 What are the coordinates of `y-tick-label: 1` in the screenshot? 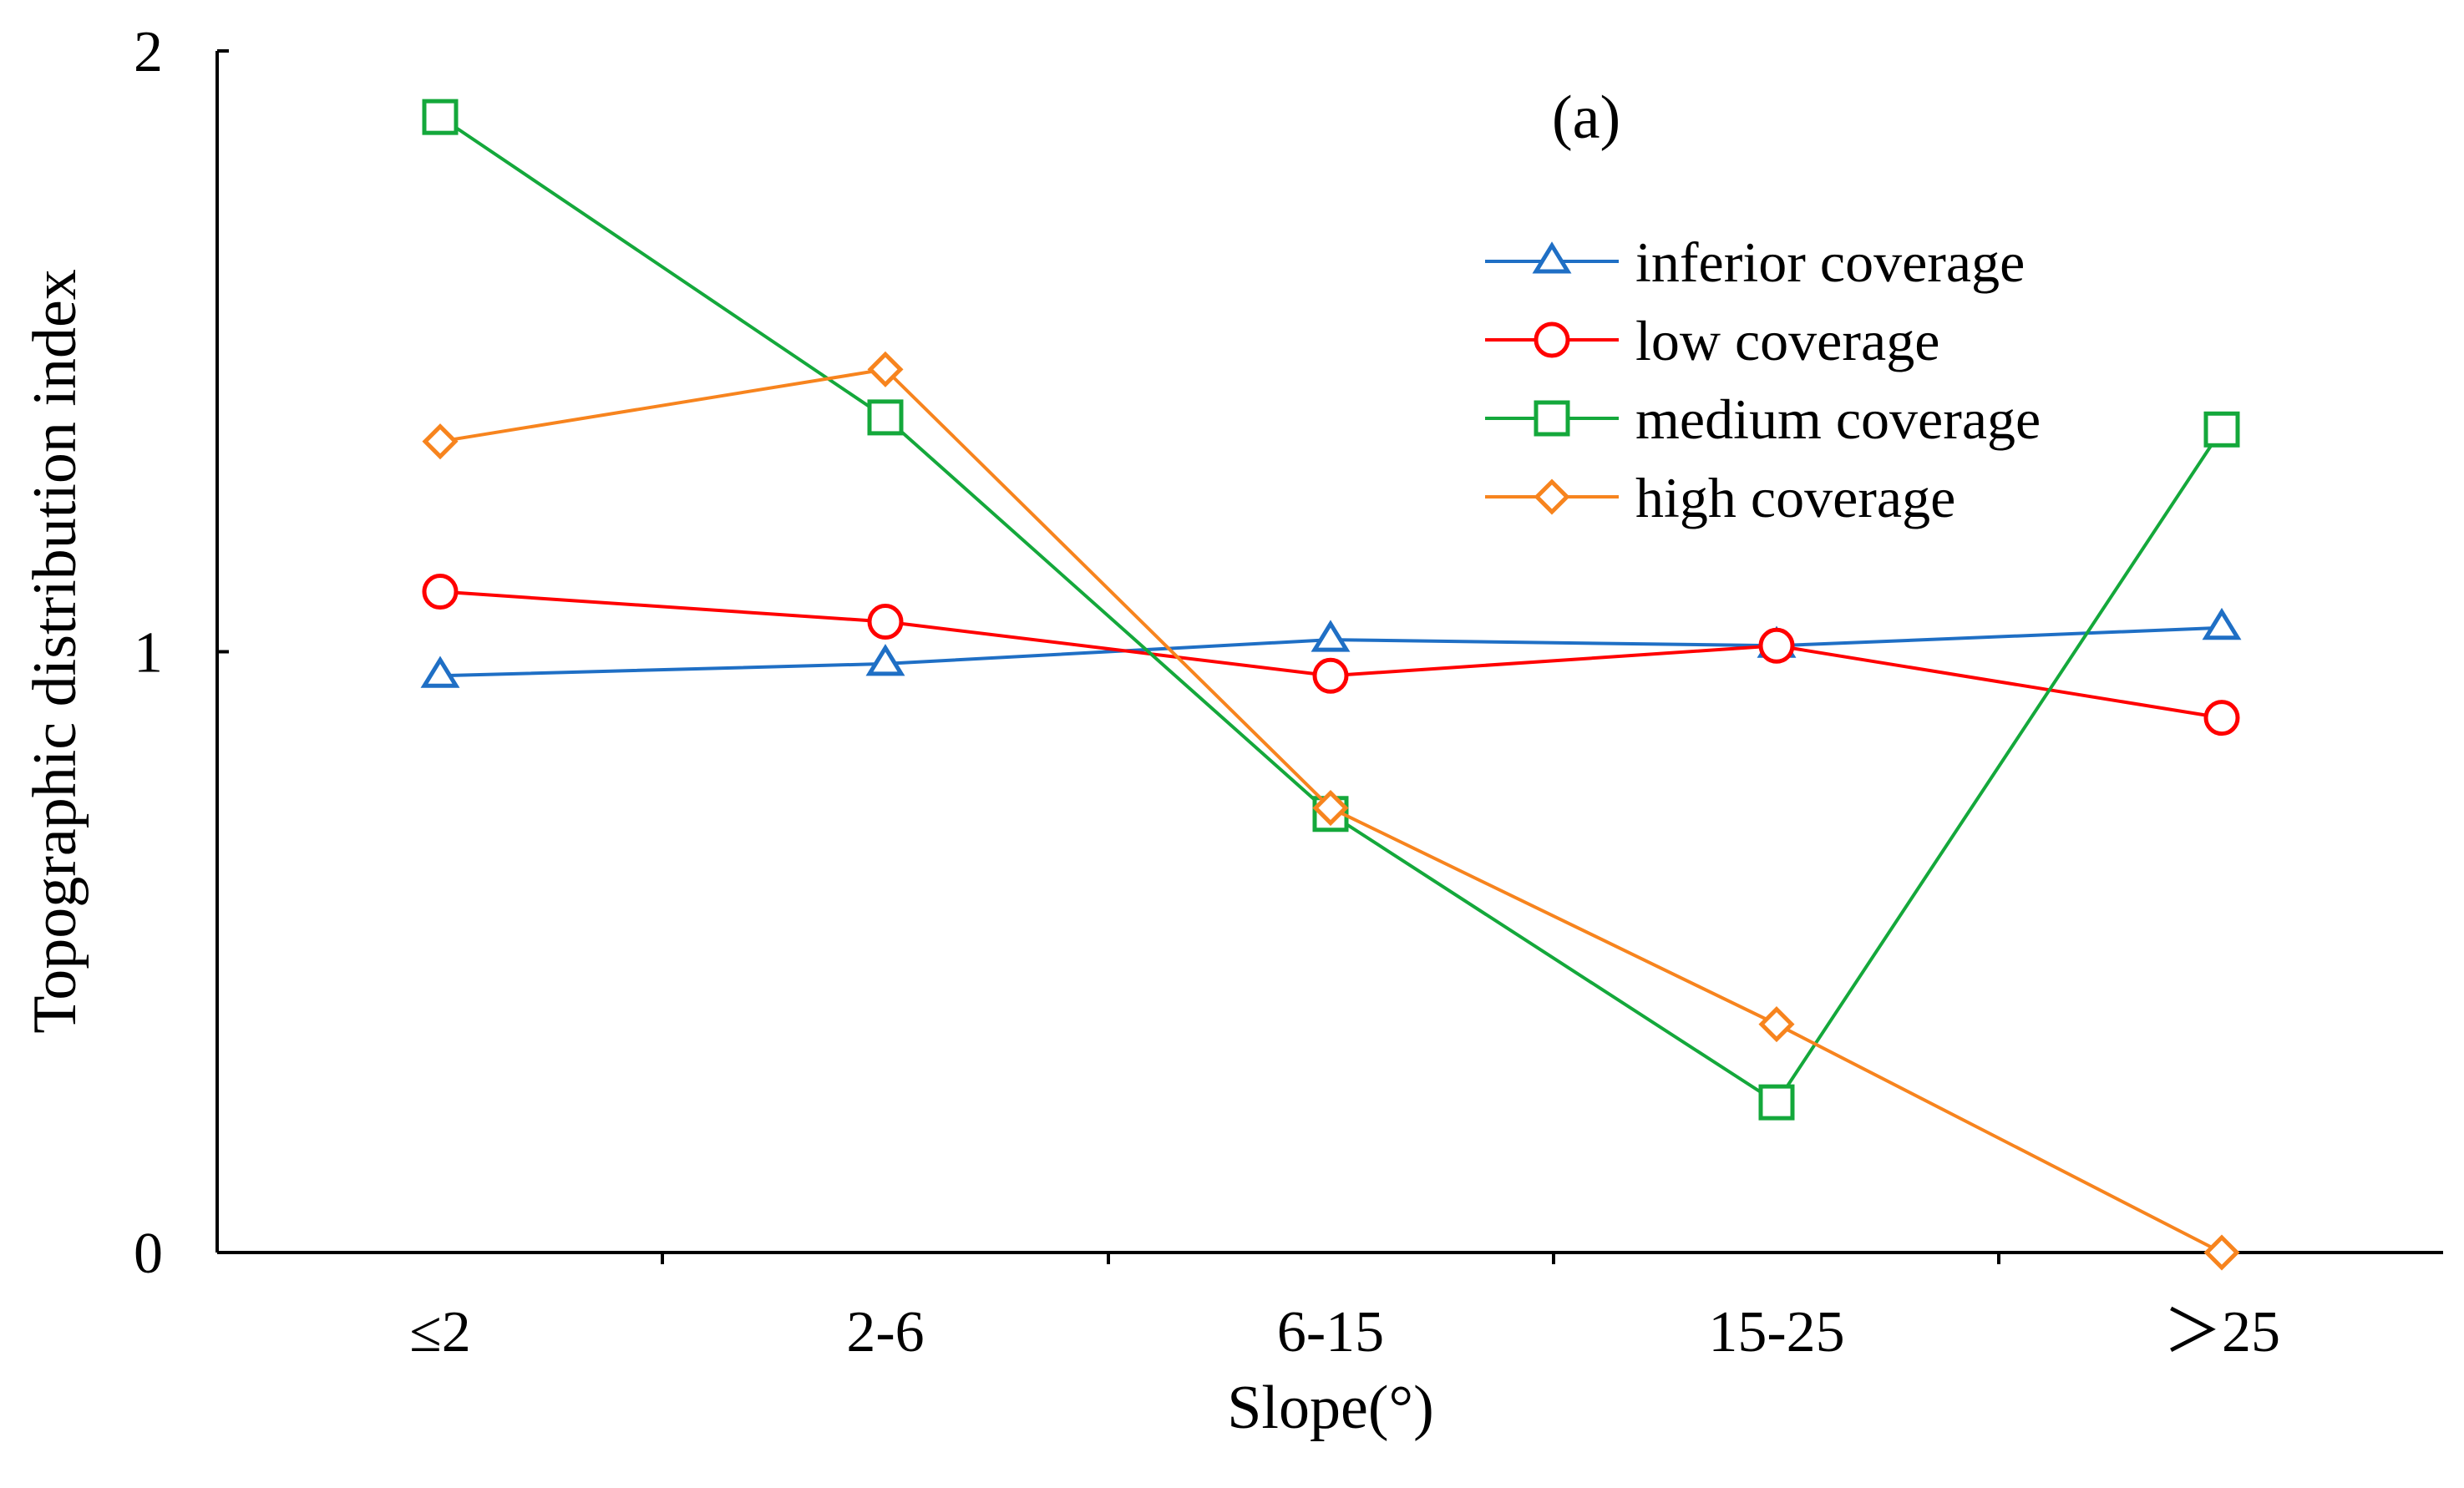 It's located at (149, 653).